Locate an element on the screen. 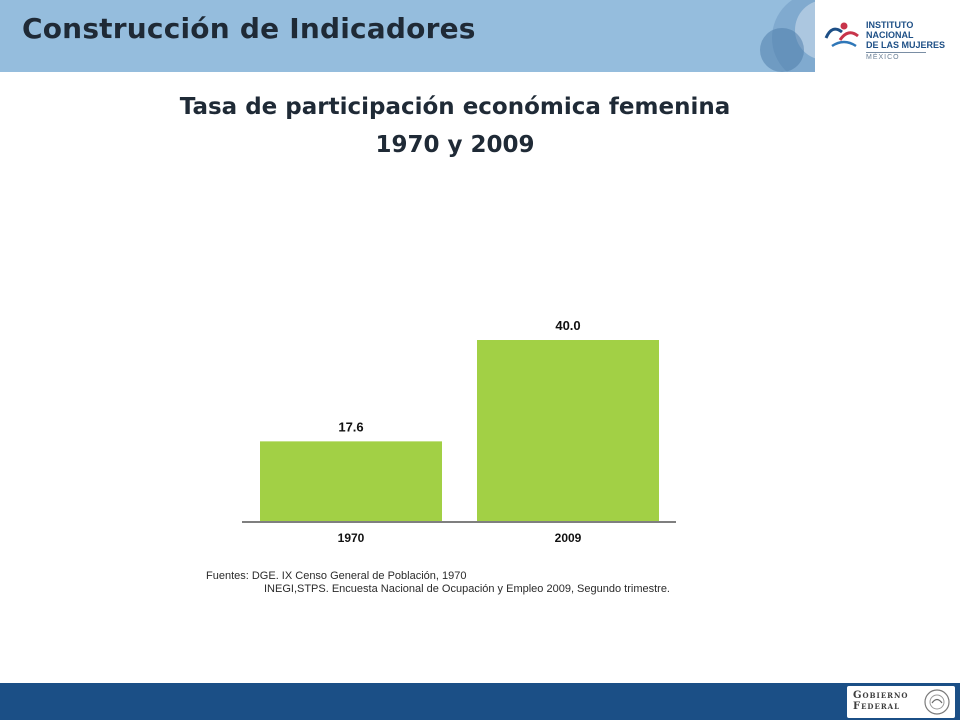 The image size is (960, 720). x-tick-label-1970: 1970 is located at coordinates (351, 538).